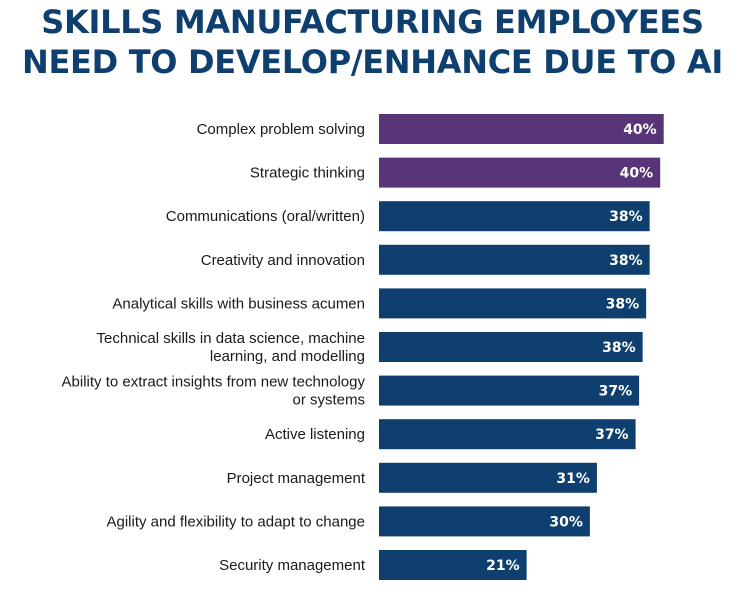 Image resolution: width=745 pixels, height=600 pixels. Describe the element at coordinates (637, 174) in the screenshot. I see `bar-value-label-1: 40%` at that location.